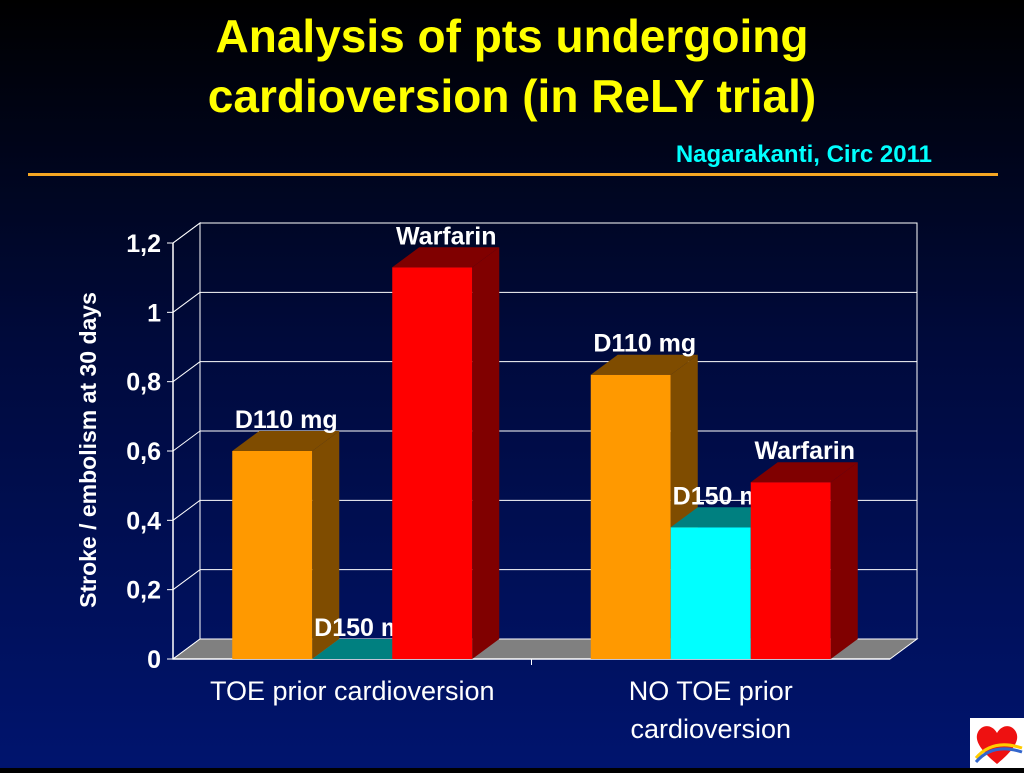  What do you see at coordinates (88, 450) in the screenshot?
I see `y-axis-title: Stroke / embolism at 30 days` at bounding box center [88, 450].